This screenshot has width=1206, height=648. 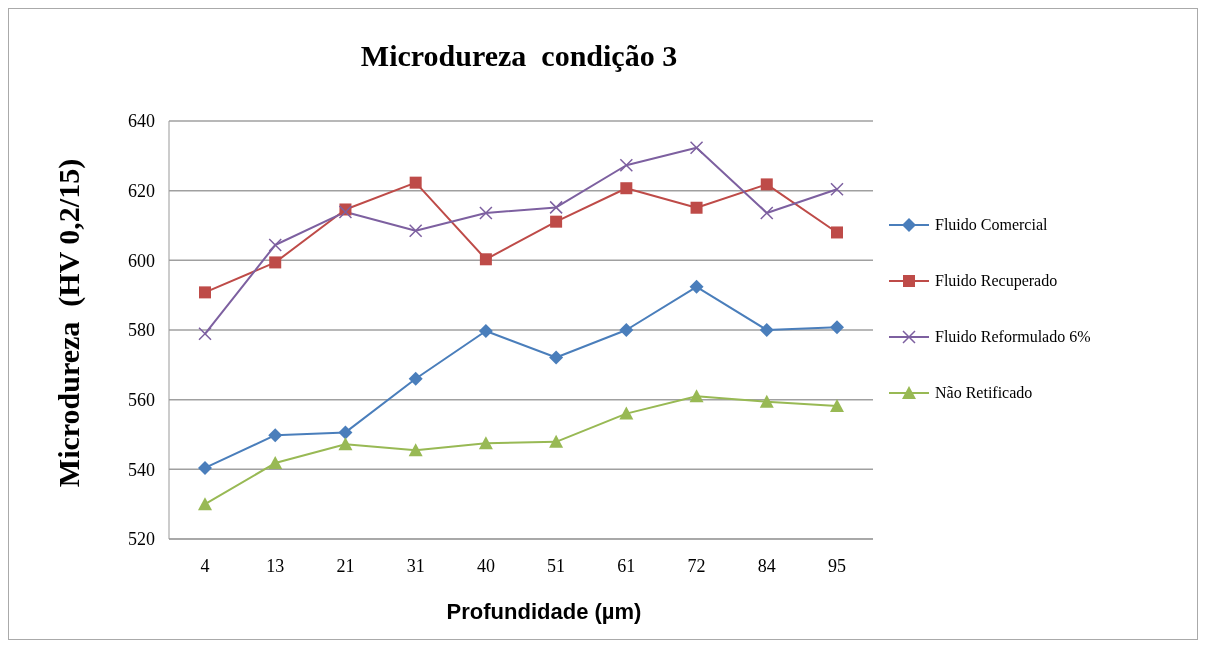 I want to click on x-tick-label: 84, so click(x=766, y=565).